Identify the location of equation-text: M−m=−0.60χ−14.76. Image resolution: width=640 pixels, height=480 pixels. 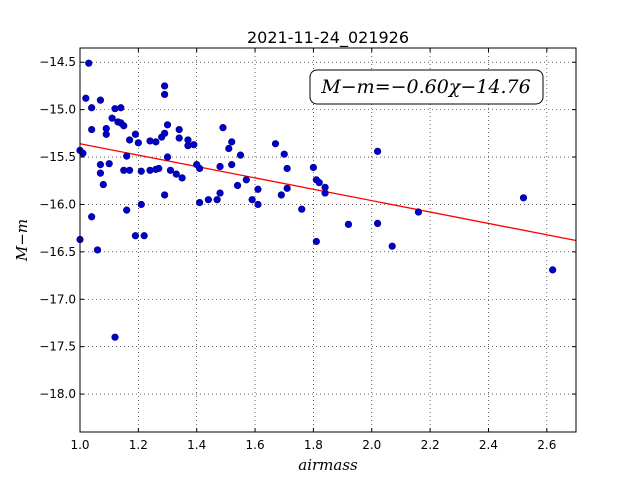
(425, 87).